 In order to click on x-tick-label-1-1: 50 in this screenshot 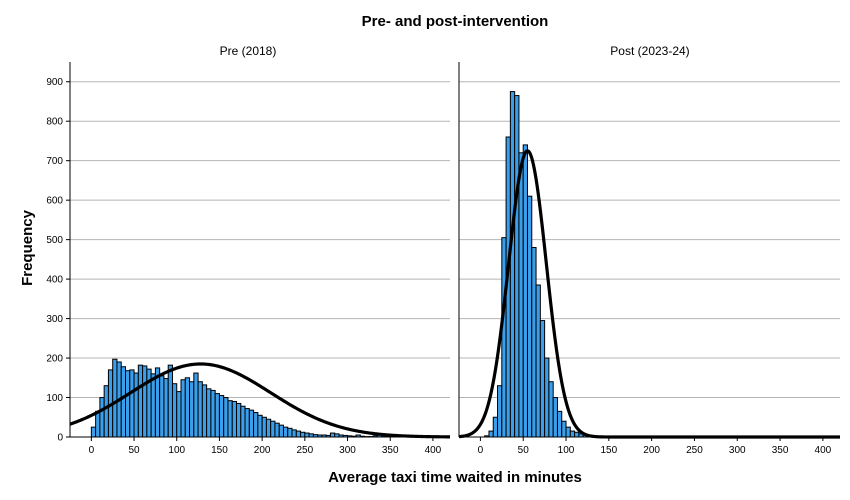, I will do `click(524, 450)`.